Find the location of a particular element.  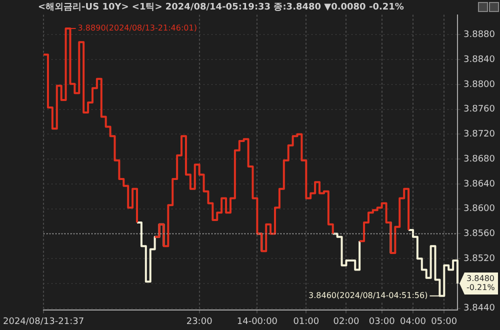

x-tick-label: 23:00 is located at coordinates (199, 321).